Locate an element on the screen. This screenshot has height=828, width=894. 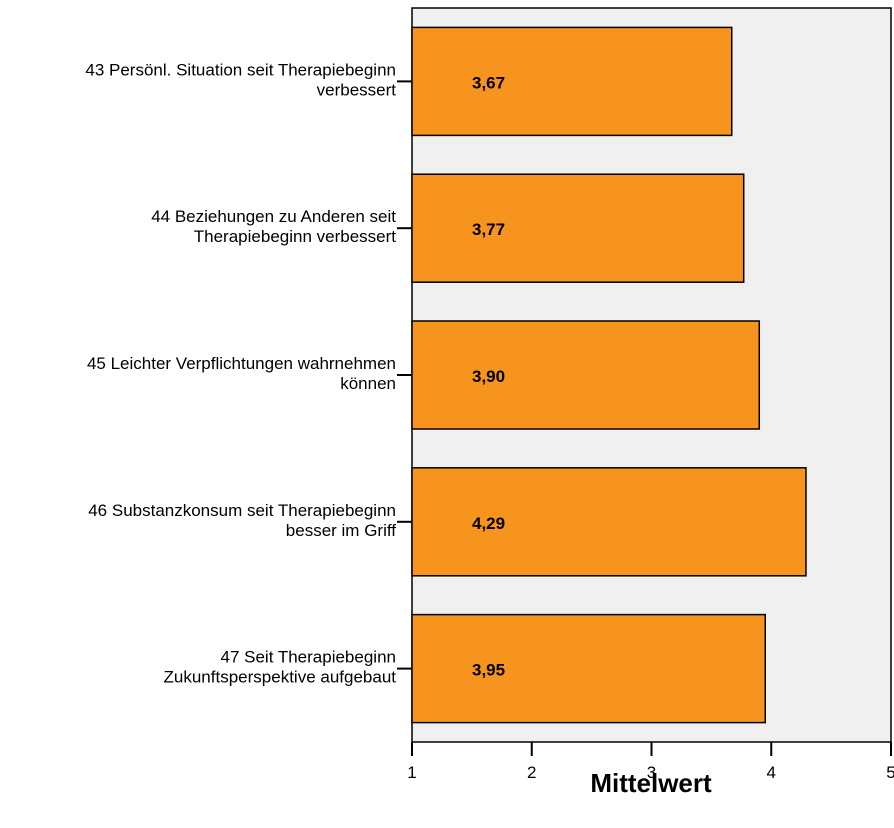
data-label-1: 3,67 is located at coordinates (488, 82).